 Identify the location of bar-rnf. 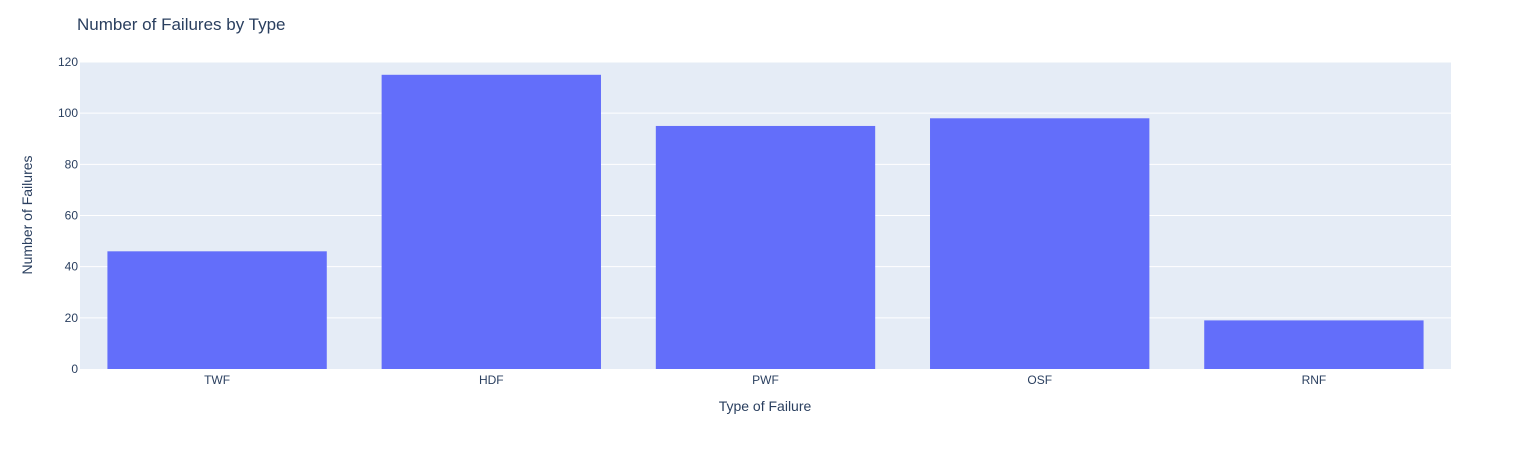
(1314, 344).